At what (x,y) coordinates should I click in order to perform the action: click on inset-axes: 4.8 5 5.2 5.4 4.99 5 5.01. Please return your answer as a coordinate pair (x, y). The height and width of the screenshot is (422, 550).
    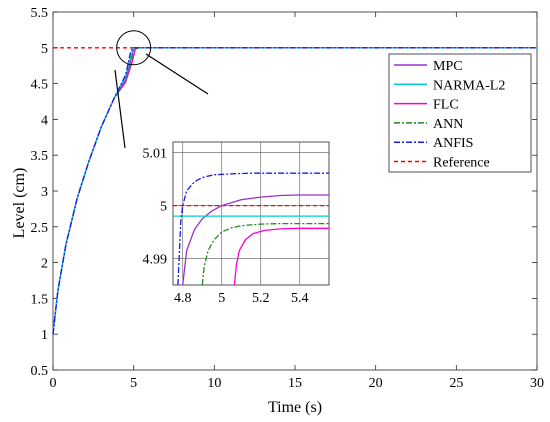
    Looking at the image, I should click on (236, 223).